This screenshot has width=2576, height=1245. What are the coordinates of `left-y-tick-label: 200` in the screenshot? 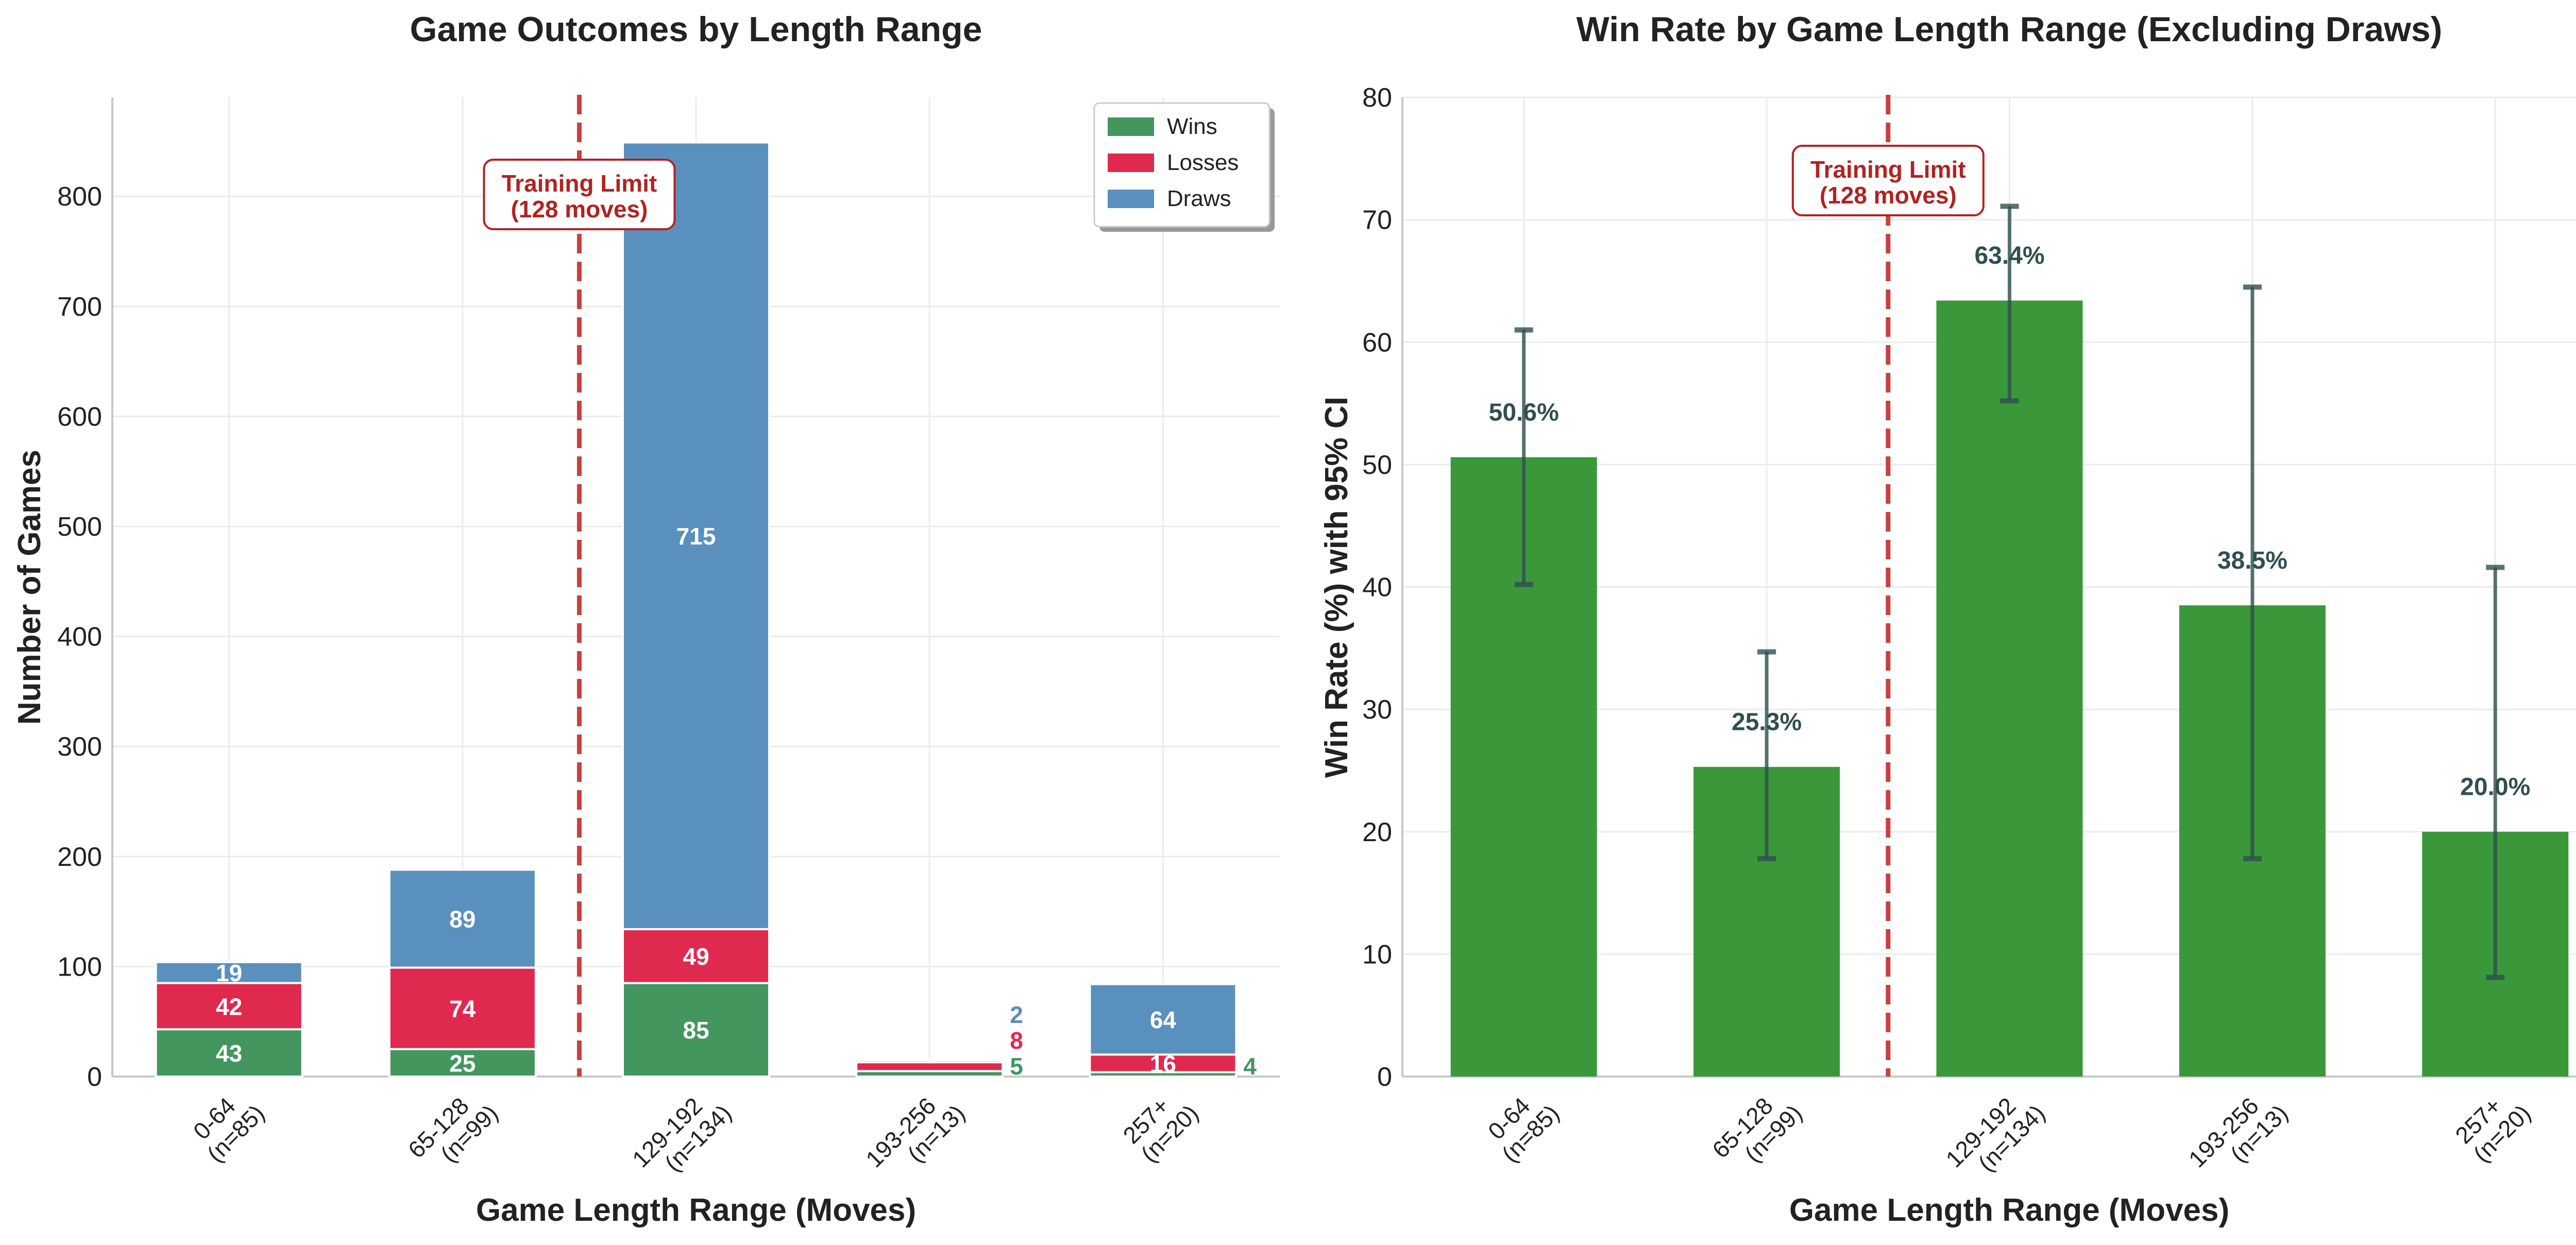 It's located at (79, 857).